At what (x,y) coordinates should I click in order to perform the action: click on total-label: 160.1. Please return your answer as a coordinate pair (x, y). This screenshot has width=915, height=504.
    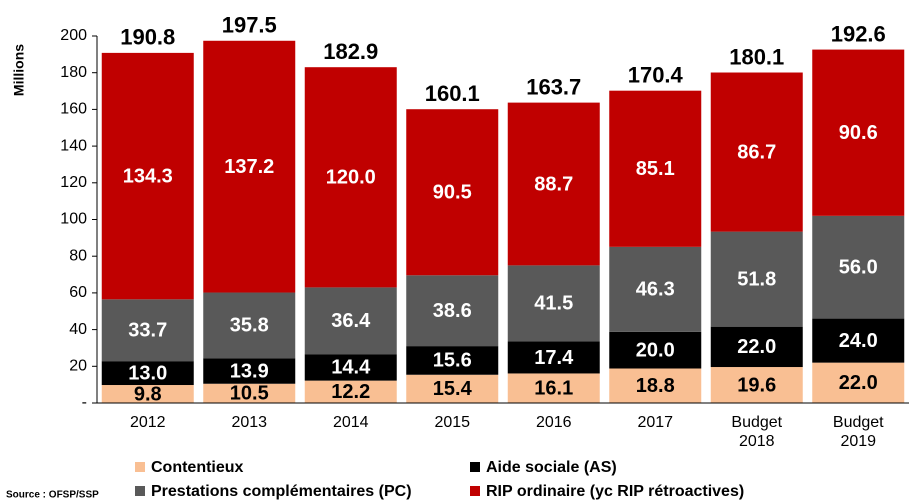
    Looking at the image, I should click on (452, 93).